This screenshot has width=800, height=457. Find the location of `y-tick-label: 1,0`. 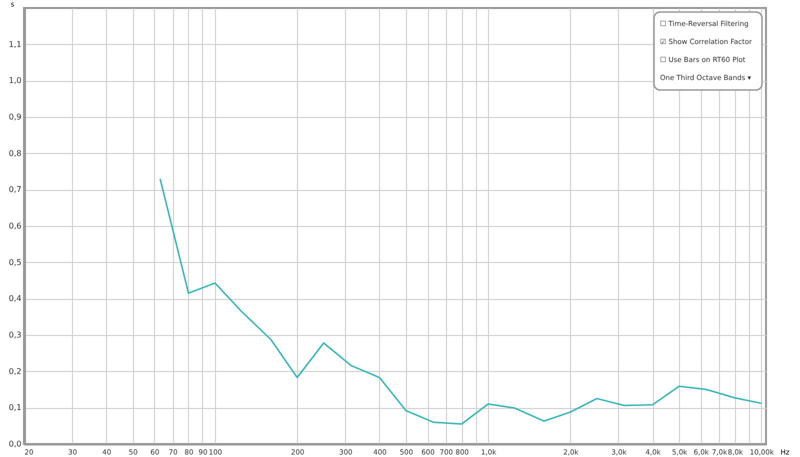

y-tick-label: 1,0 is located at coordinates (15, 81).